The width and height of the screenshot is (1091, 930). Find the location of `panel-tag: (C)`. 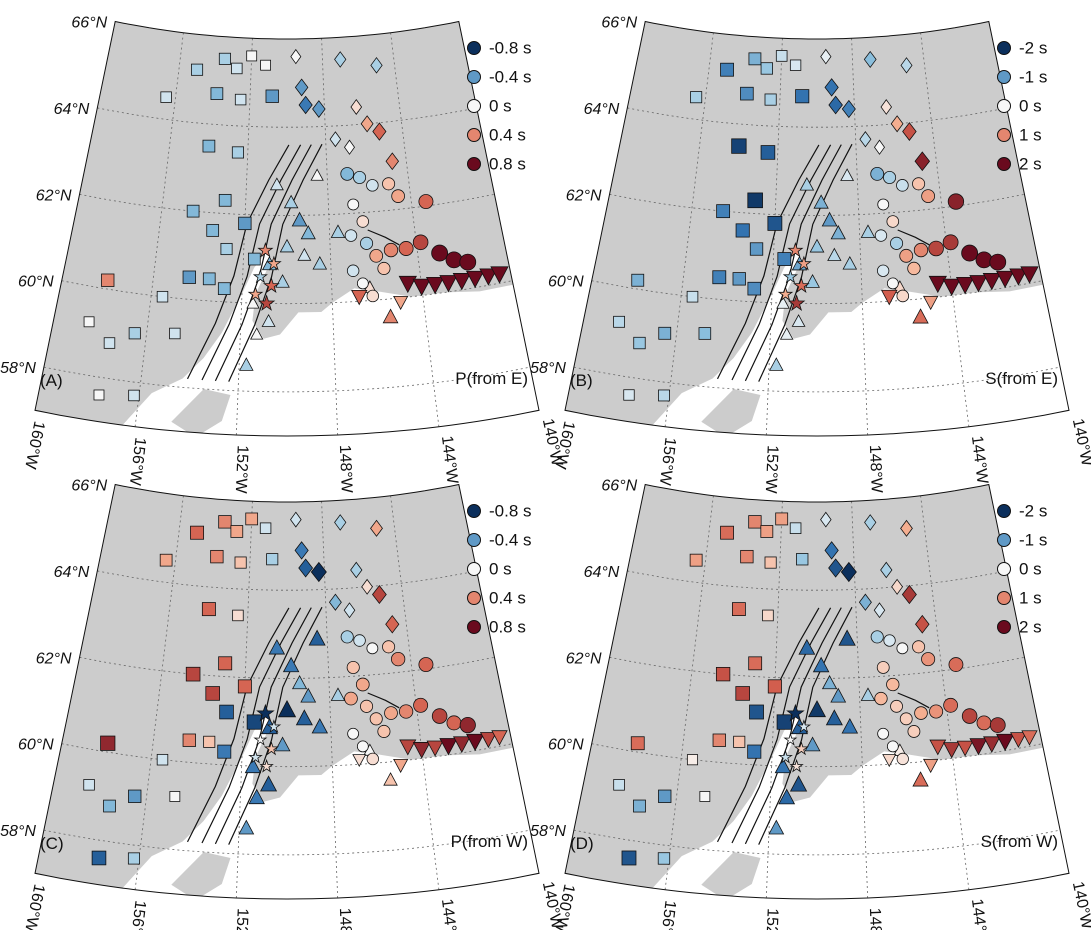

panel-tag: (C) is located at coordinates (52, 843).